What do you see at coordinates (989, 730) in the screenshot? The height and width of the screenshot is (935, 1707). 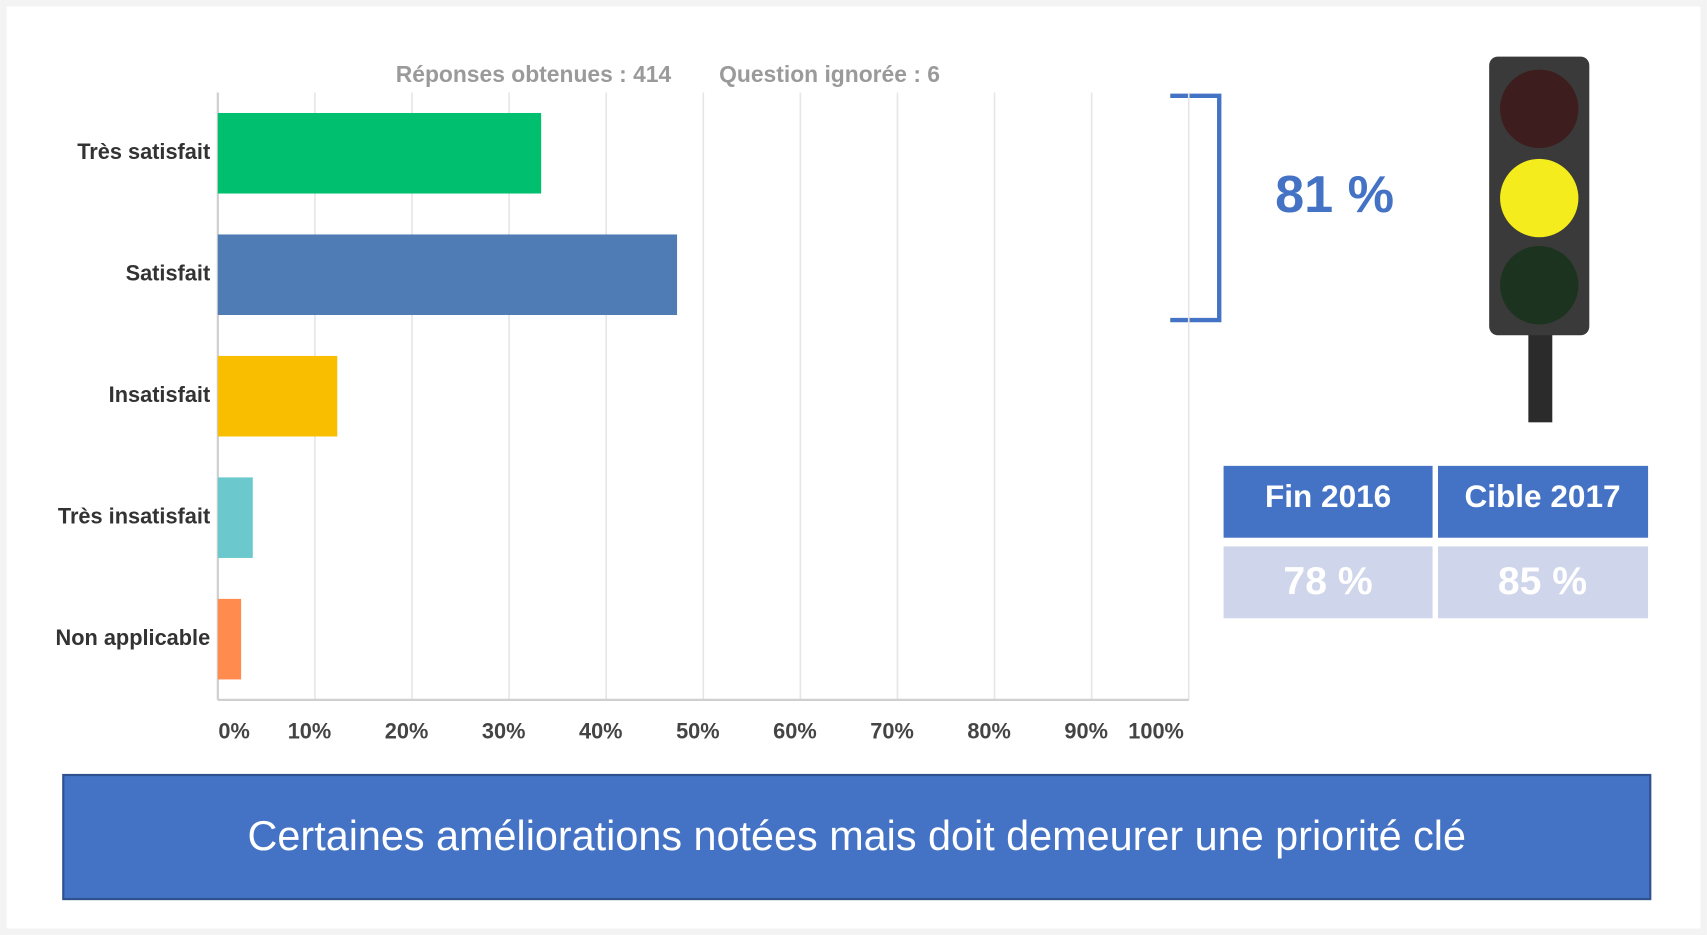 I see `x-tick-label: 80%` at bounding box center [989, 730].